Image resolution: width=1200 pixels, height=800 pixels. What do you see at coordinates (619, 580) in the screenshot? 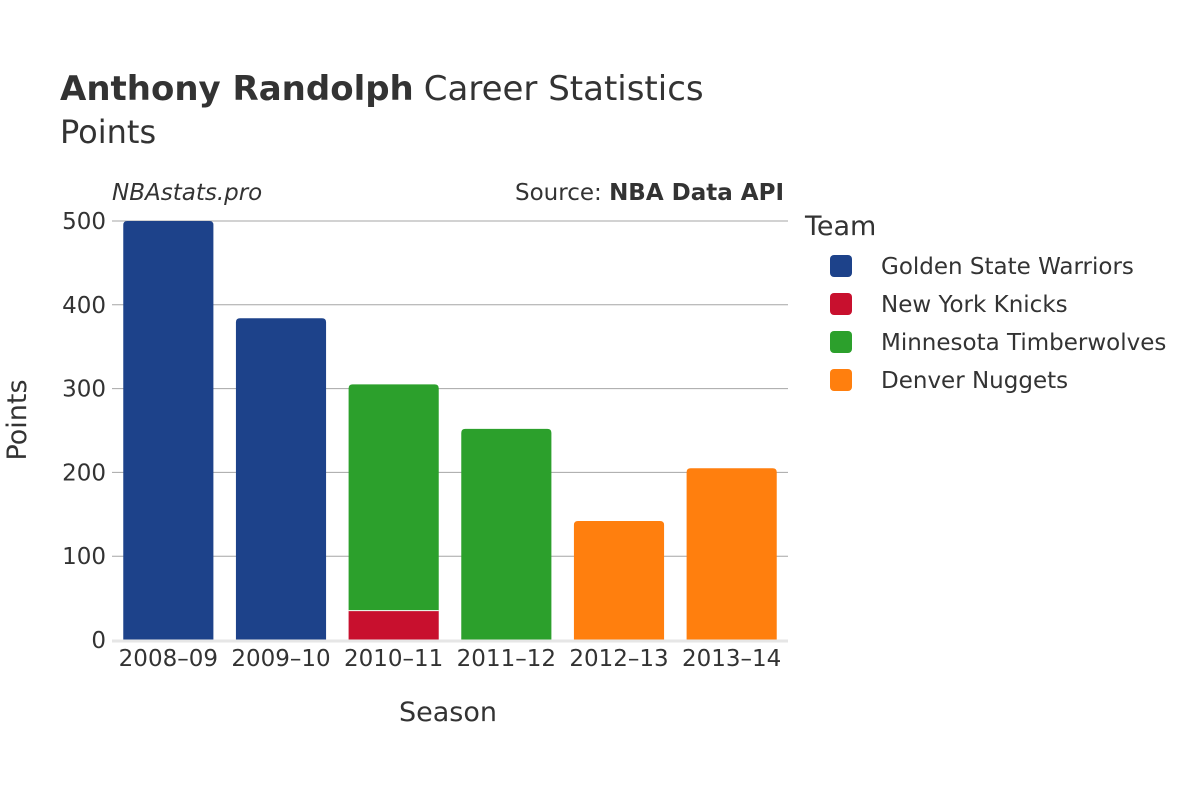
I see `bar-denver-nuggets-2012–13` at bounding box center [619, 580].